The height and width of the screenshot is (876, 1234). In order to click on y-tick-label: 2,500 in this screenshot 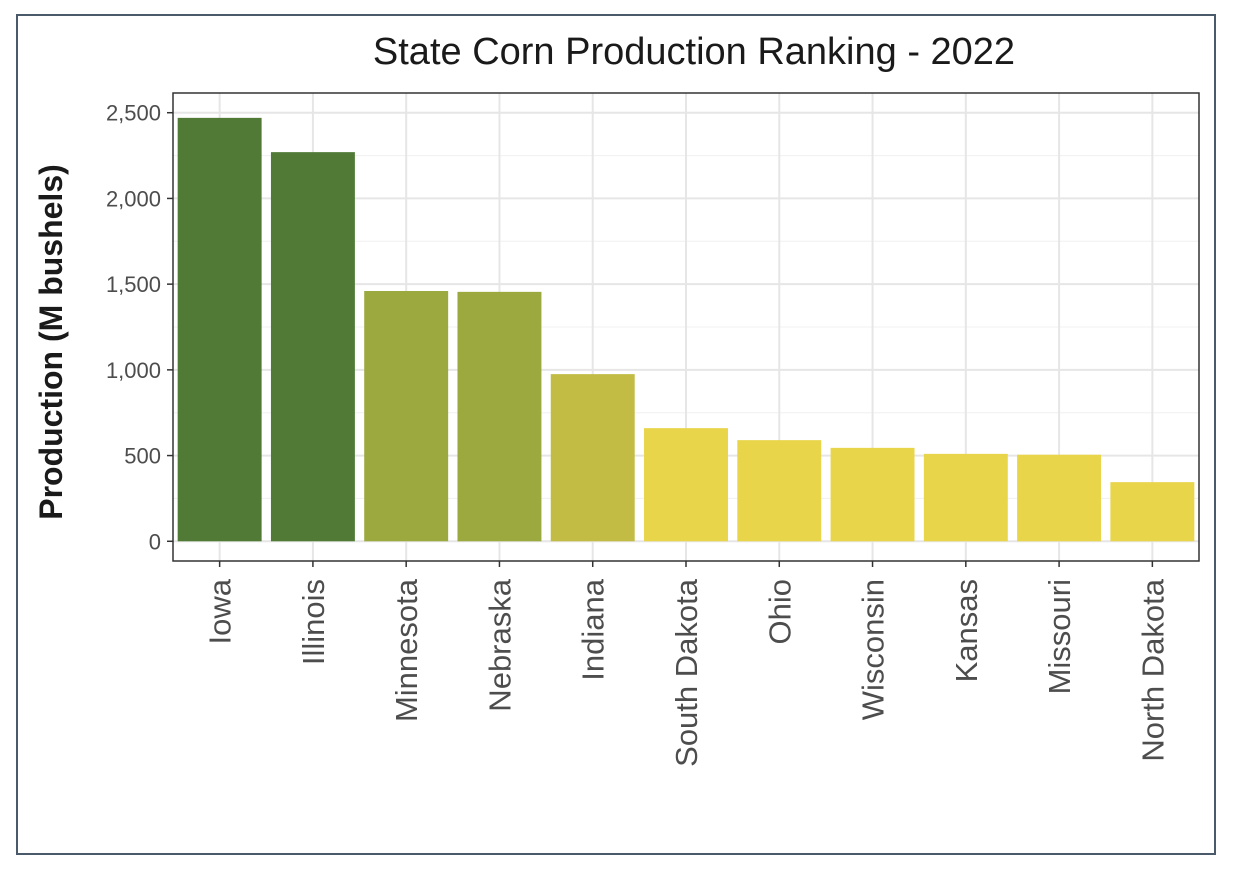, I will do `click(133, 113)`.